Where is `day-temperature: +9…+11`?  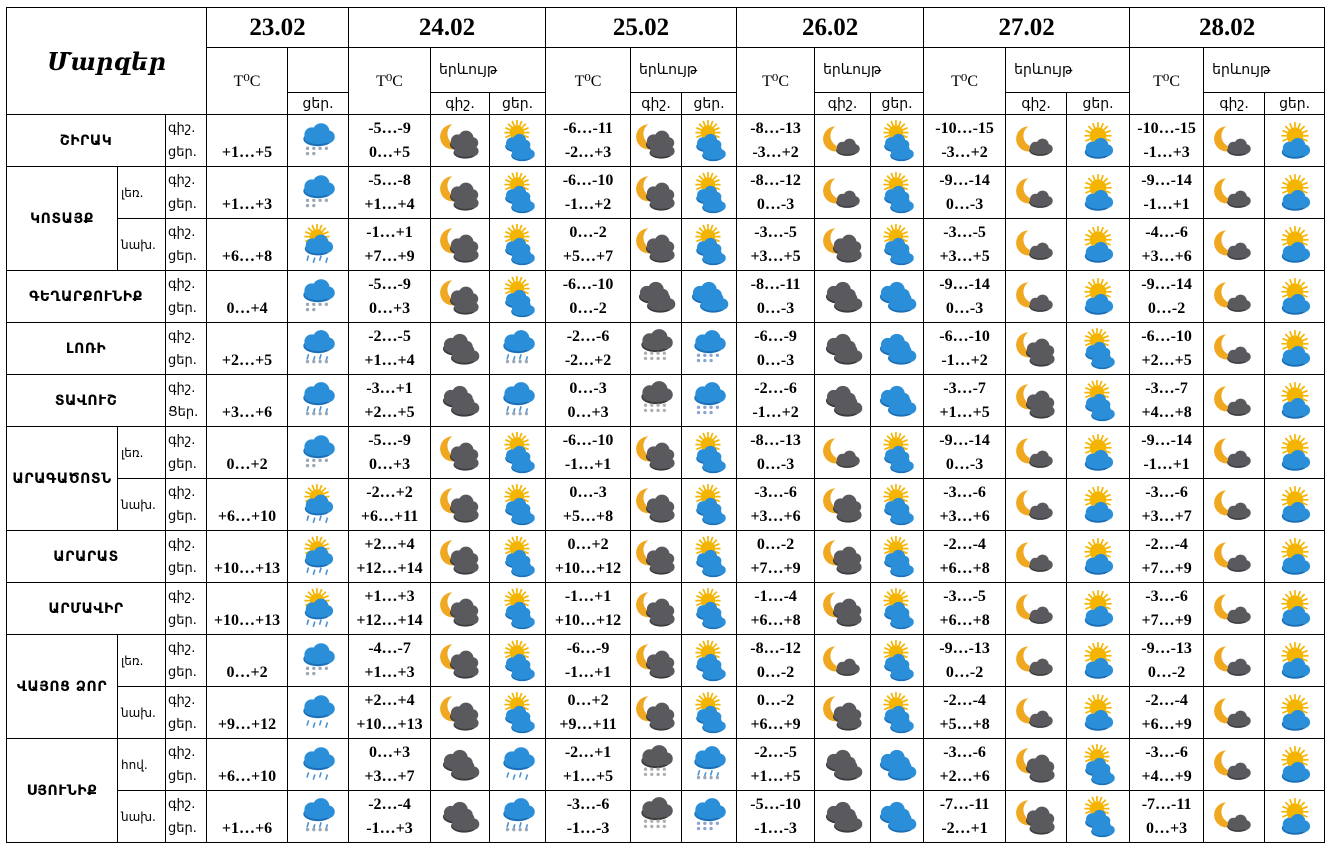
day-temperature: +9…+11 is located at coordinates (588, 724).